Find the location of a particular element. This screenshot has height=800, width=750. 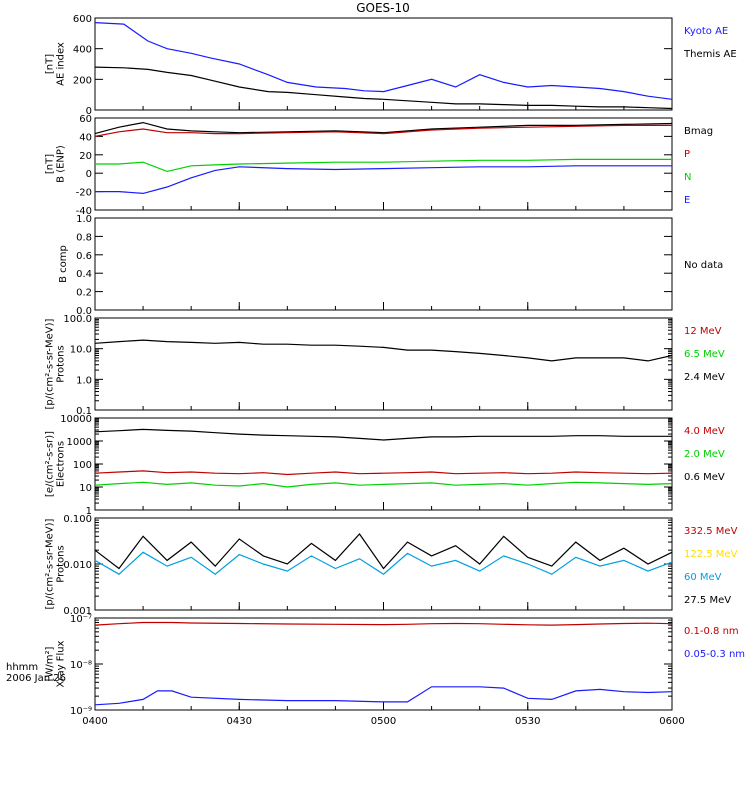

y-tick-label: 60 is located at coordinates (85, 119).